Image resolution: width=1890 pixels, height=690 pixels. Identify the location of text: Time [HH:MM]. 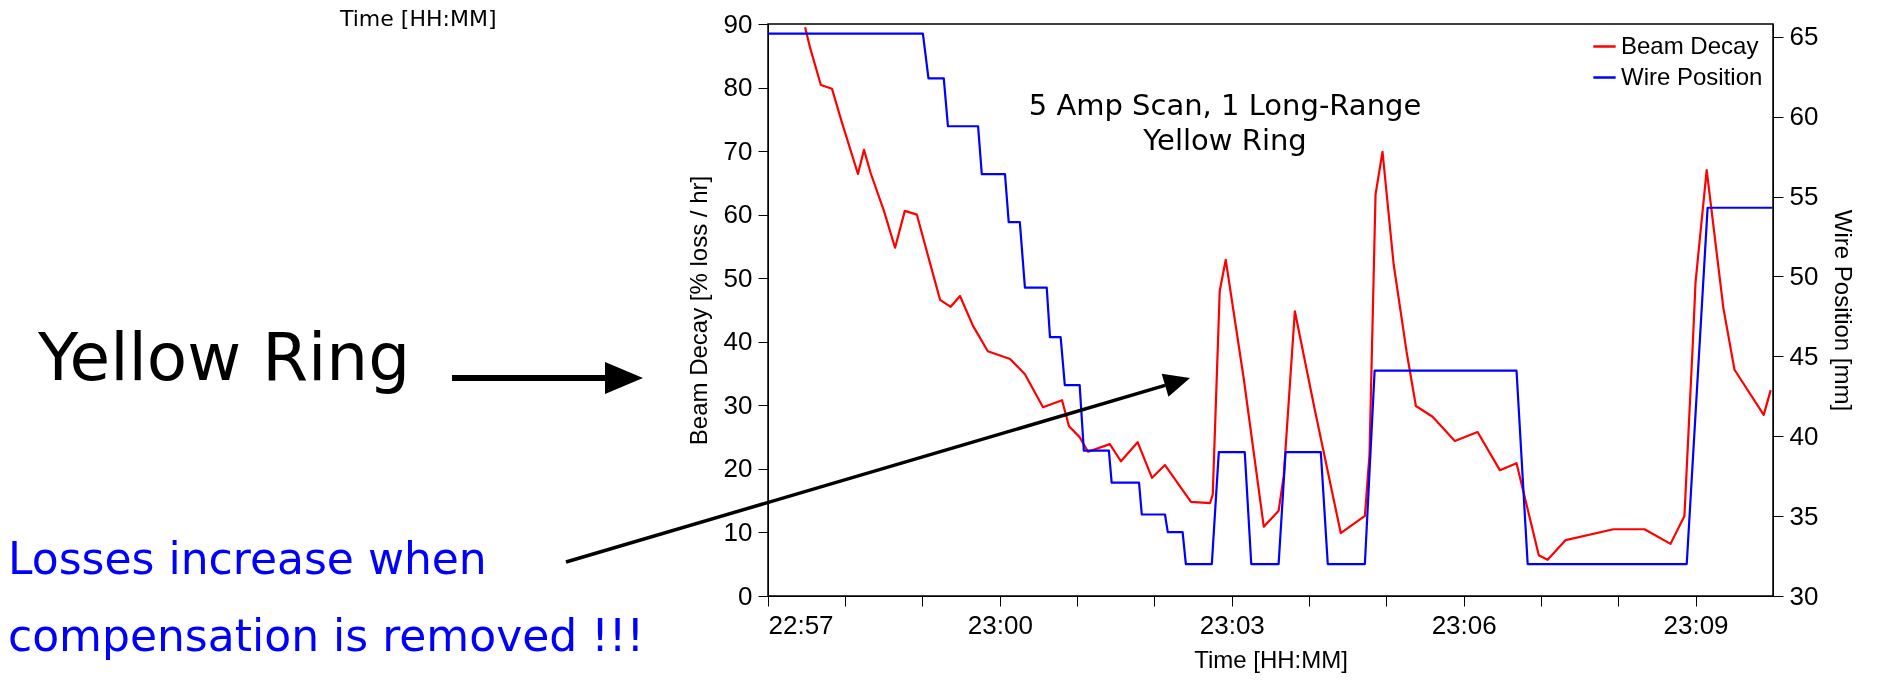
(418, 19).